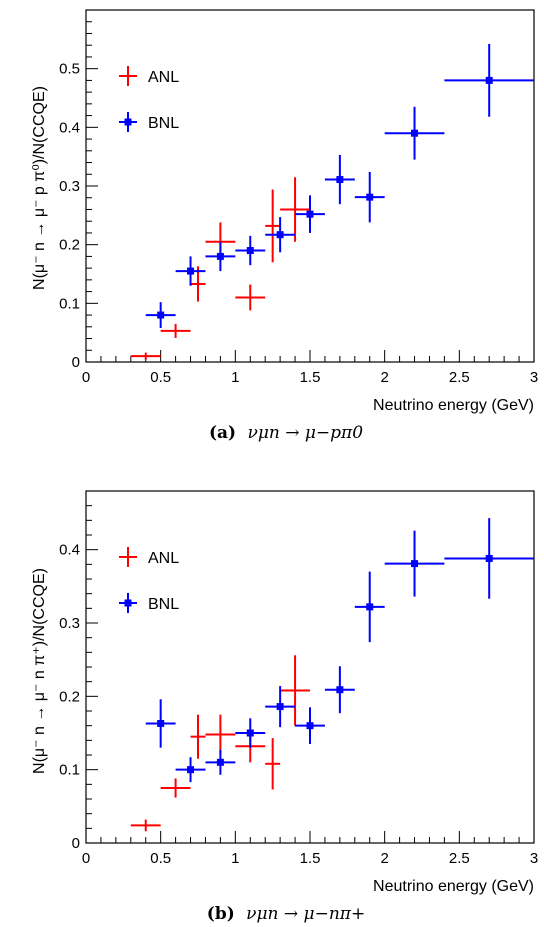 This screenshot has height=927, width=544. What do you see at coordinates (76, 843) in the screenshot?
I see `y-tick-label-b: 0` at bounding box center [76, 843].